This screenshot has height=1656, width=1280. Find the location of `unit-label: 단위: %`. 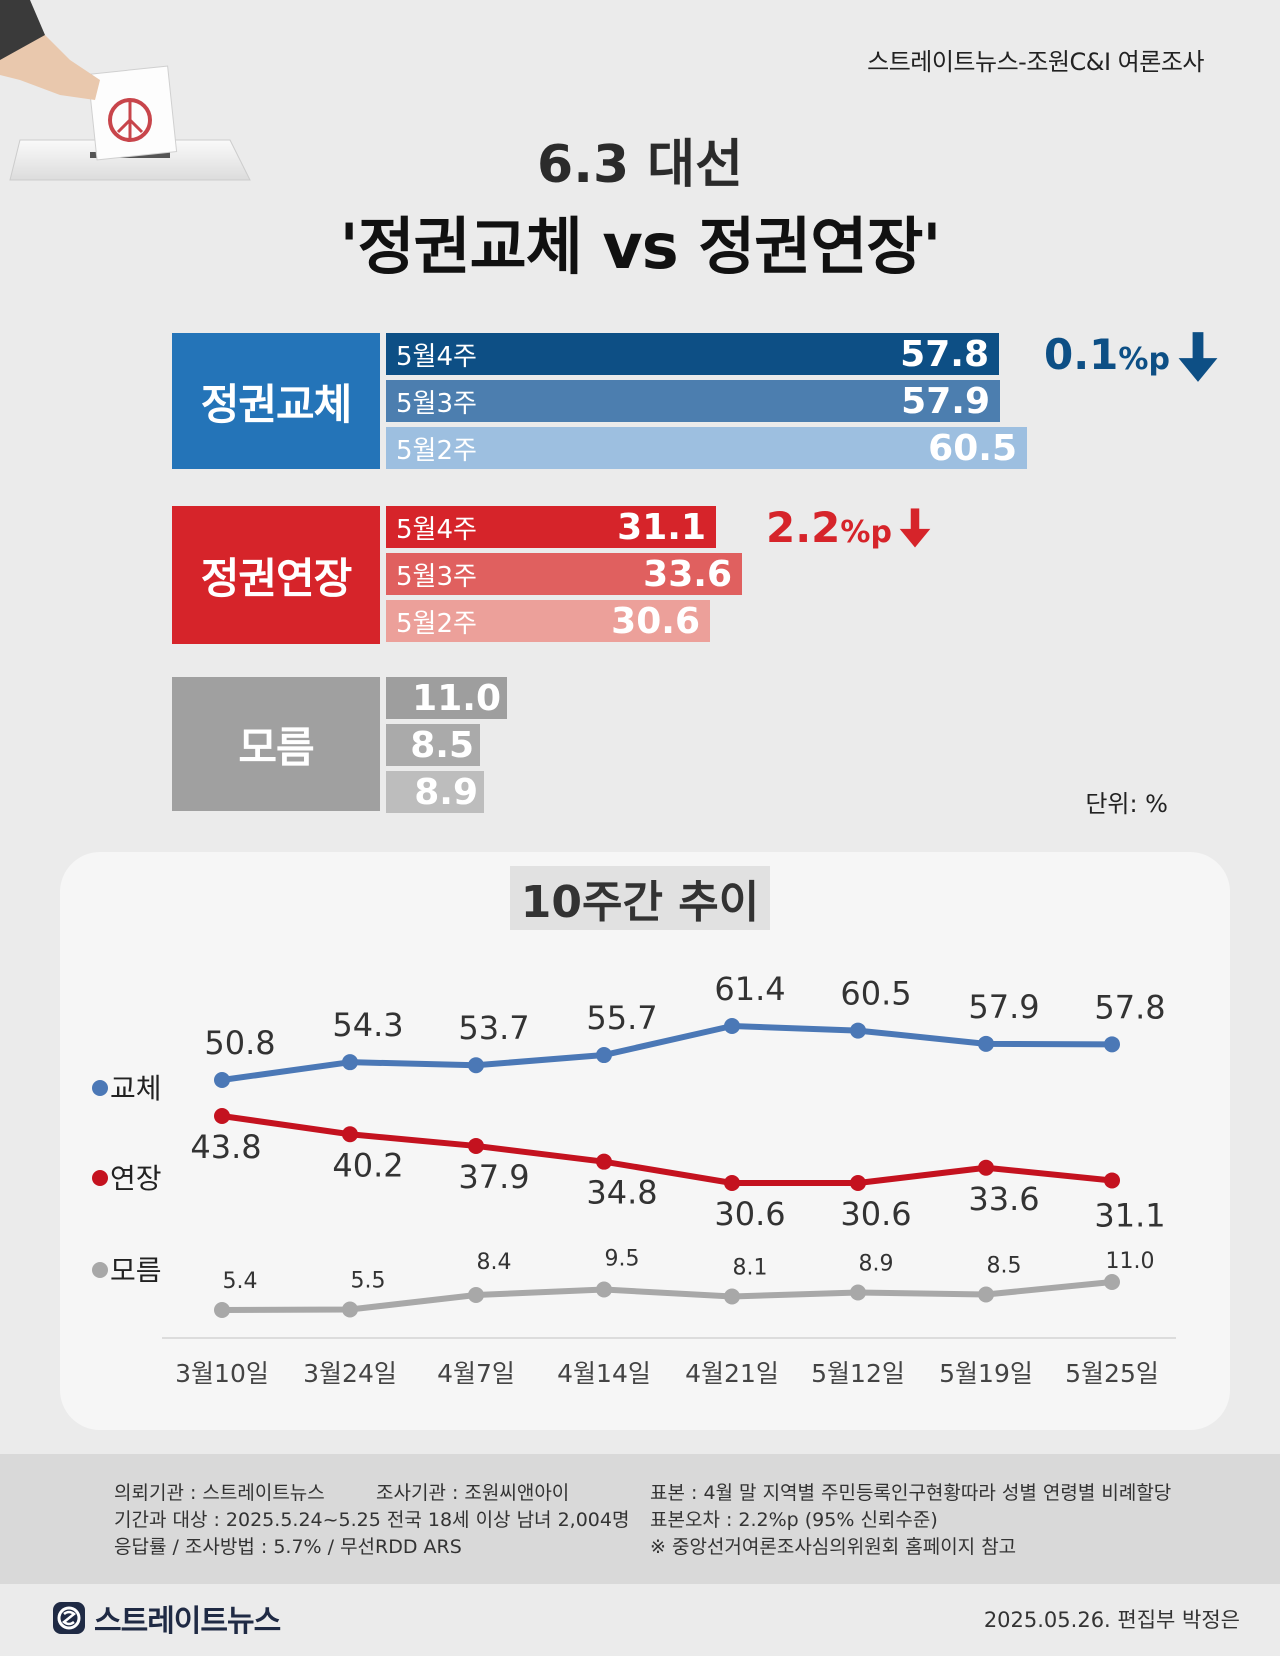

unit-label: 단위: % is located at coordinates (1126, 804).